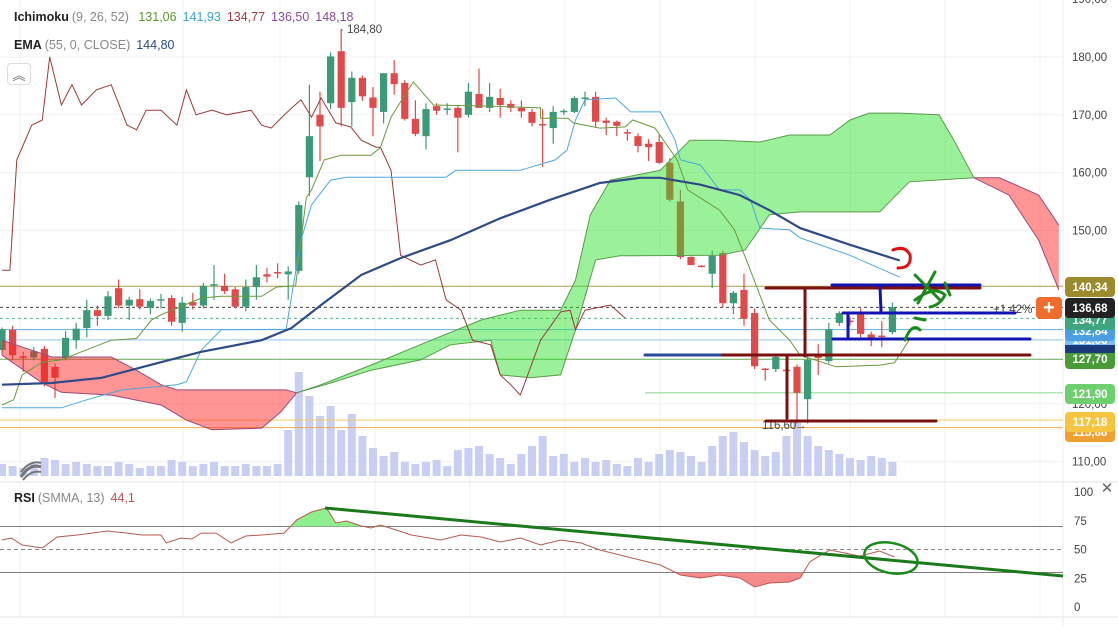 The height and width of the screenshot is (627, 1118). I want to click on add-order-button: +, so click(1049, 308).